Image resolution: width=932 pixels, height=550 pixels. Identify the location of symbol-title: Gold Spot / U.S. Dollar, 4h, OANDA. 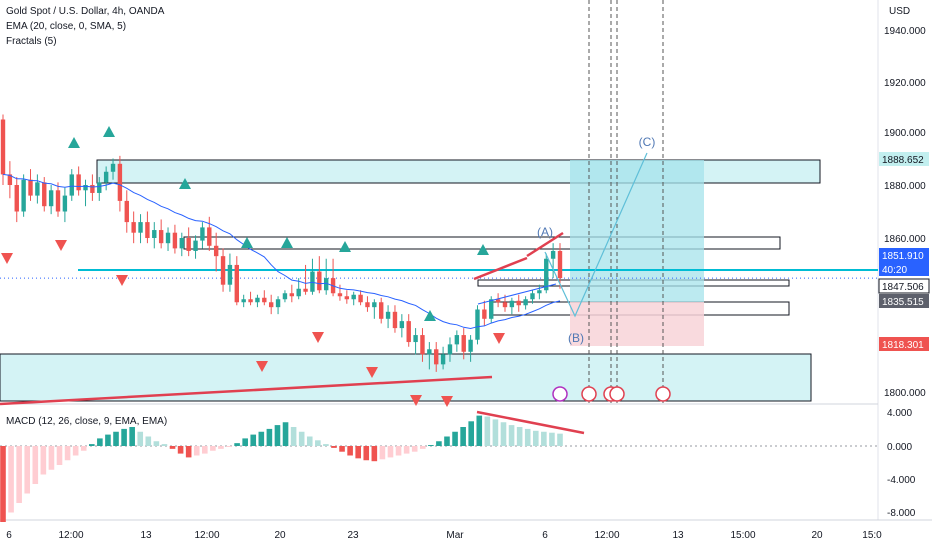
(85, 11).